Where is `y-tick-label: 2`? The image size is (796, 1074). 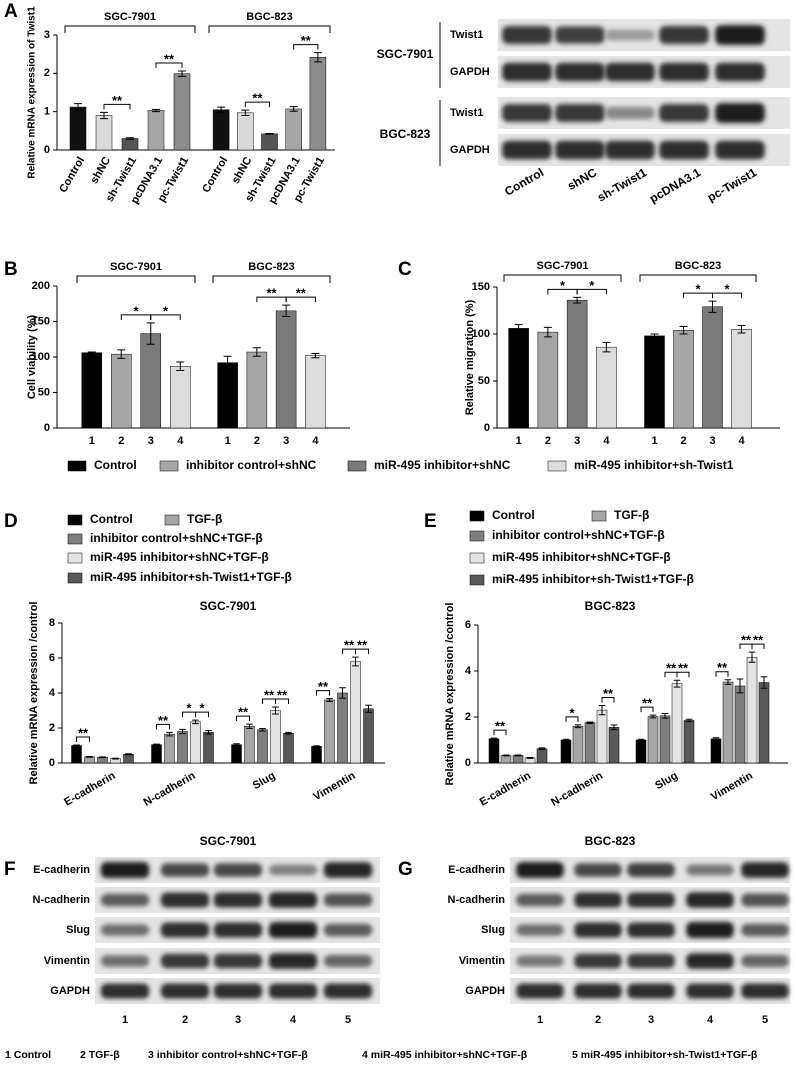 y-tick-label: 2 is located at coordinates (47, 73).